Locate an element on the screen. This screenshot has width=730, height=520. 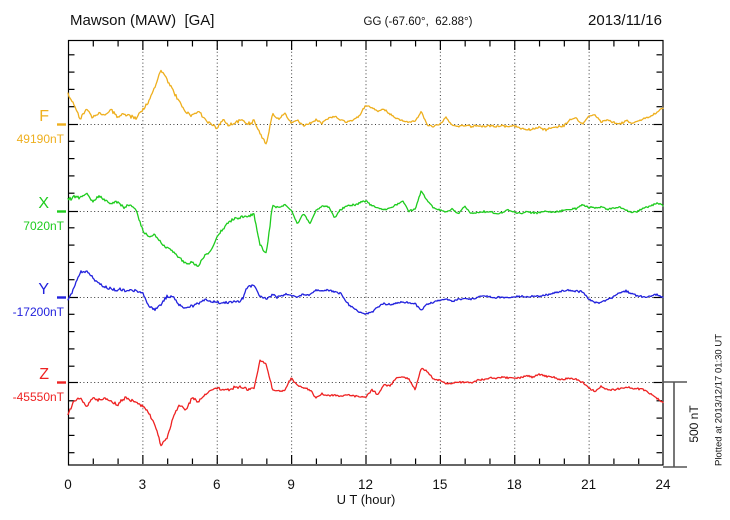
component-label-z: Z is located at coordinates (44, 374).